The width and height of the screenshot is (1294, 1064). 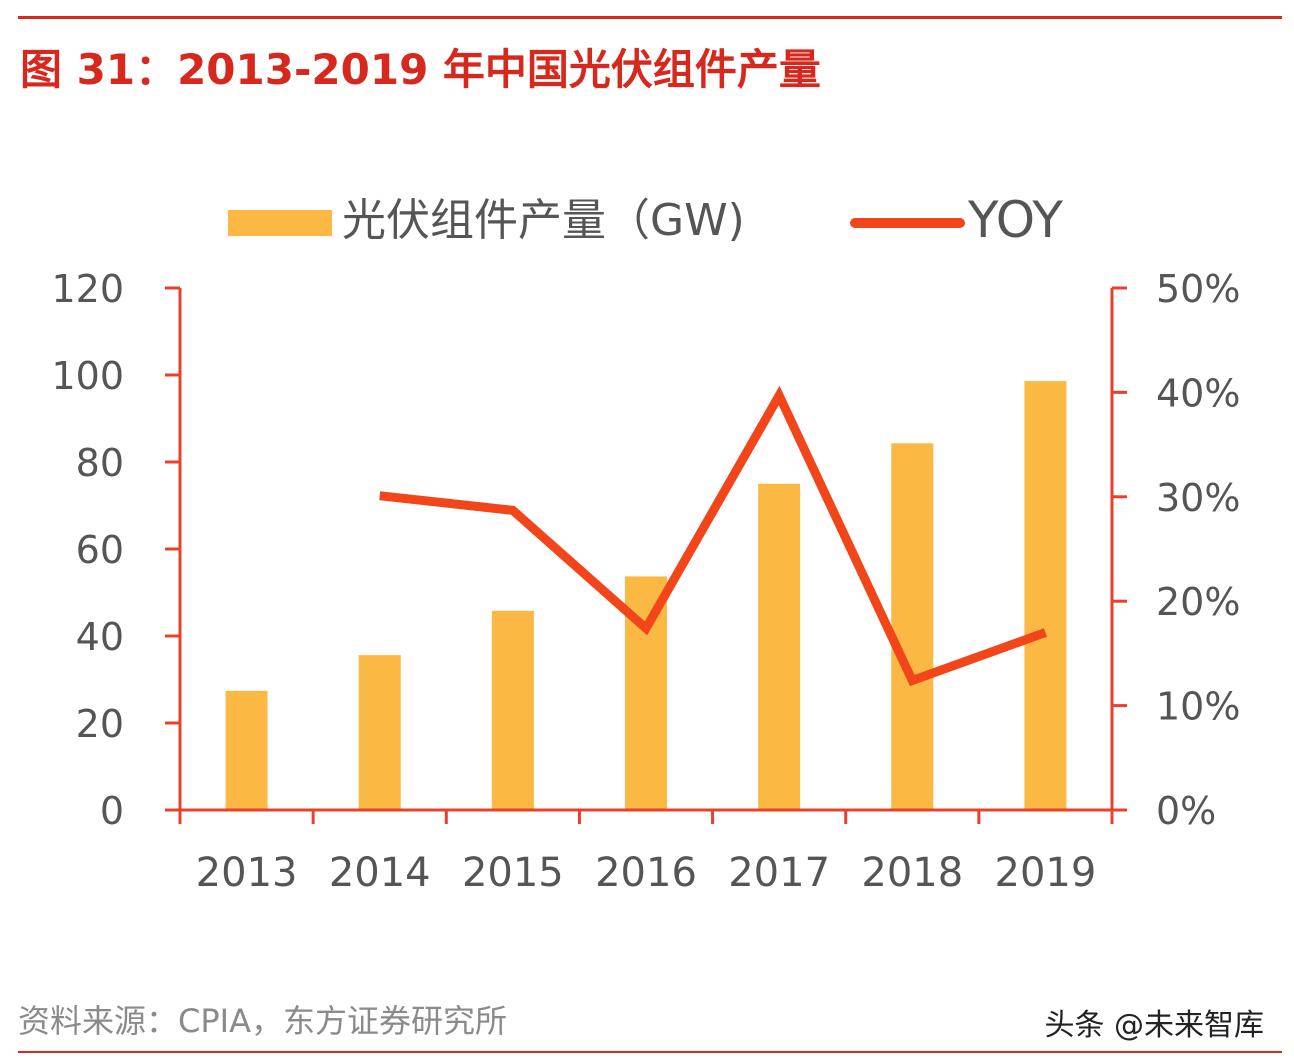 What do you see at coordinates (779, 646) in the screenshot?
I see `bar-2017` at bounding box center [779, 646].